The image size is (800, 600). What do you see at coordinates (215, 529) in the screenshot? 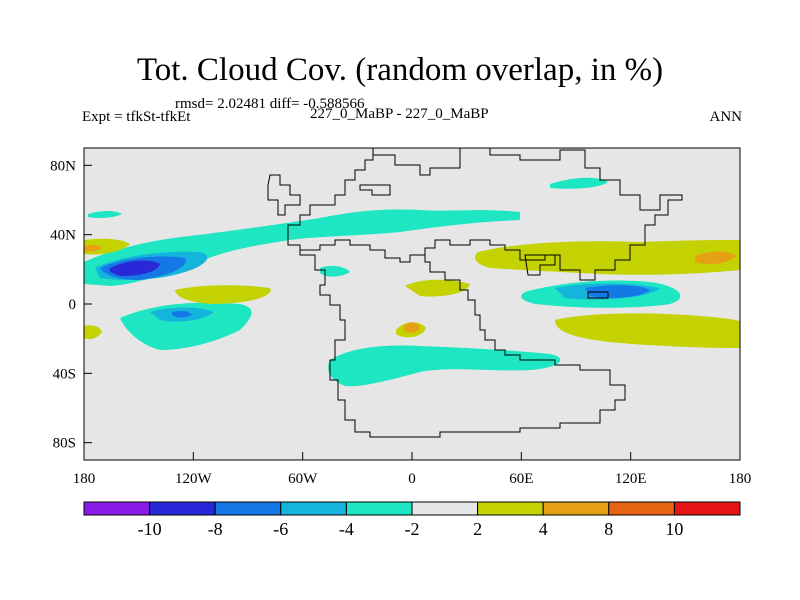
I see `colorbar-label: -8` at bounding box center [215, 529].